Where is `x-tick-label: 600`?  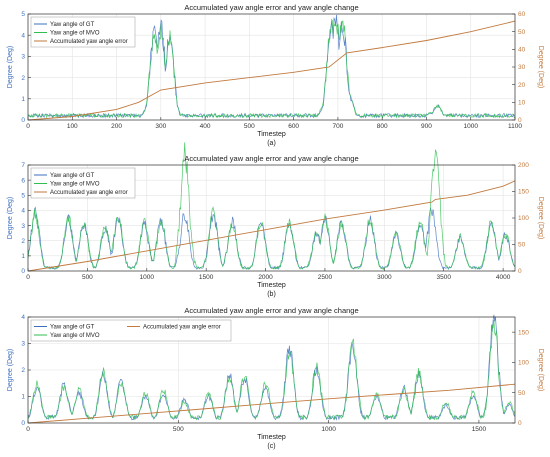 x-tick-label: 600 is located at coordinates (293, 126).